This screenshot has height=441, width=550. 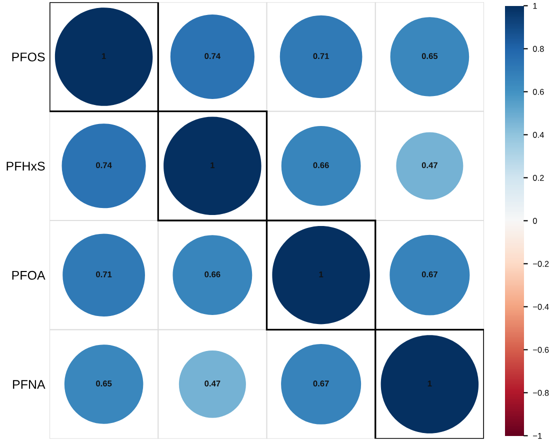 What do you see at coordinates (534, 221) in the screenshot?
I see `color-bar-label: 0` at bounding box center [534, 221].